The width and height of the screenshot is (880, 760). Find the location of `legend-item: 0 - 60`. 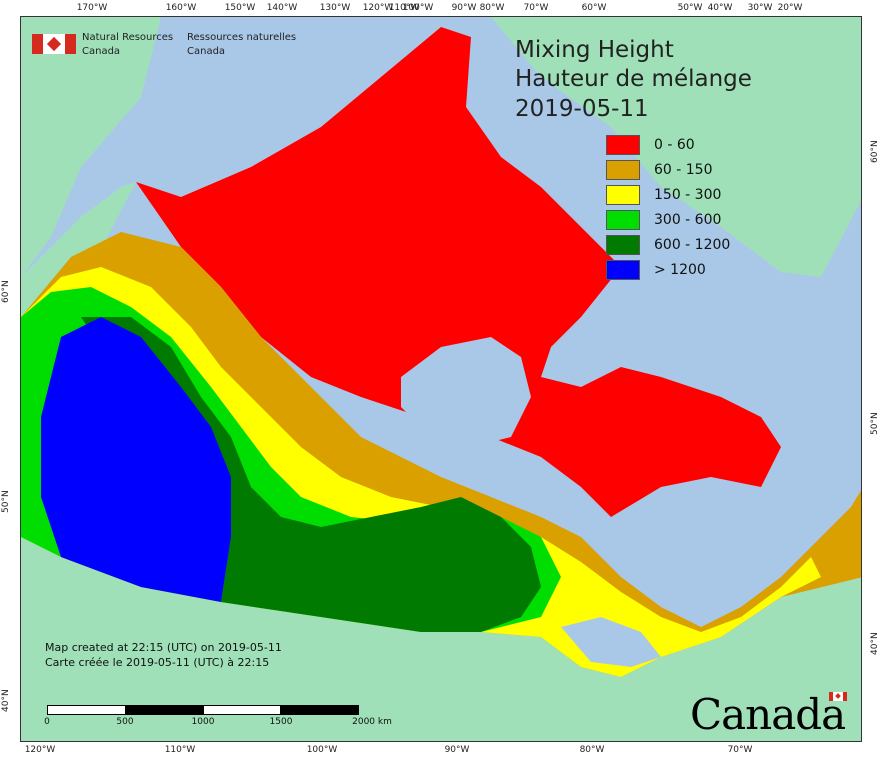

legend-item: 0 - 60 is located at coordinates (650, 145).